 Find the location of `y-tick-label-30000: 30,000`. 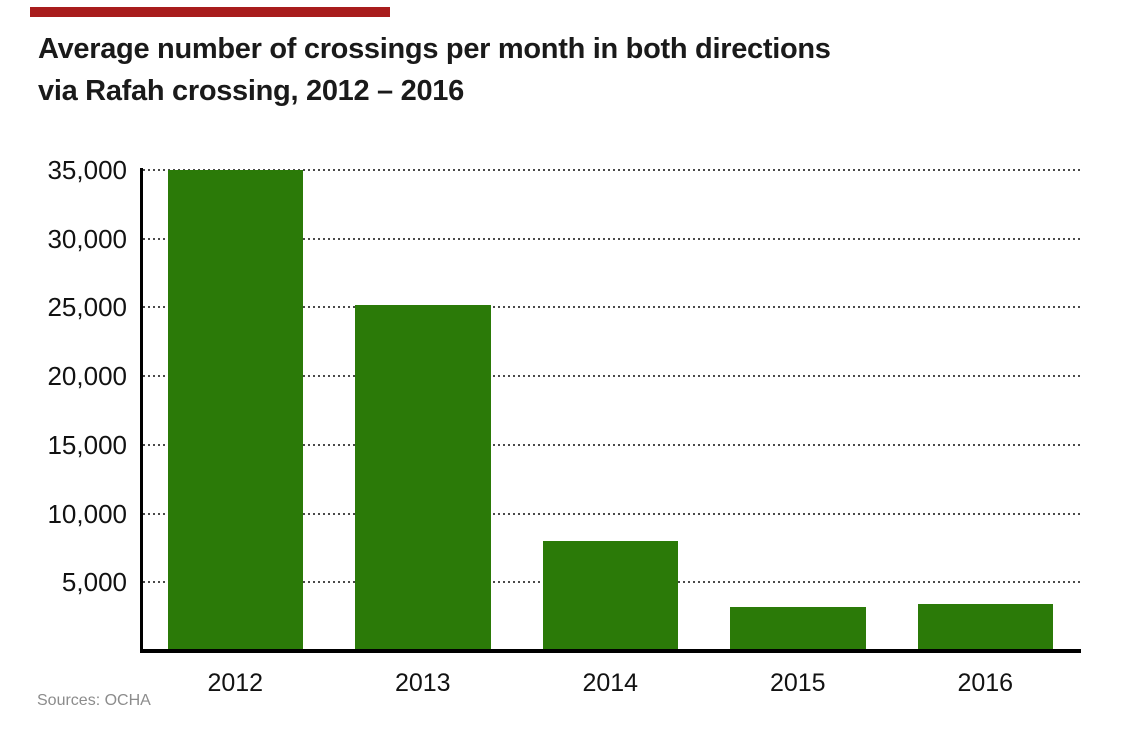

y-tick-label-30000: 30,000 is located at coordinates (87, 238).